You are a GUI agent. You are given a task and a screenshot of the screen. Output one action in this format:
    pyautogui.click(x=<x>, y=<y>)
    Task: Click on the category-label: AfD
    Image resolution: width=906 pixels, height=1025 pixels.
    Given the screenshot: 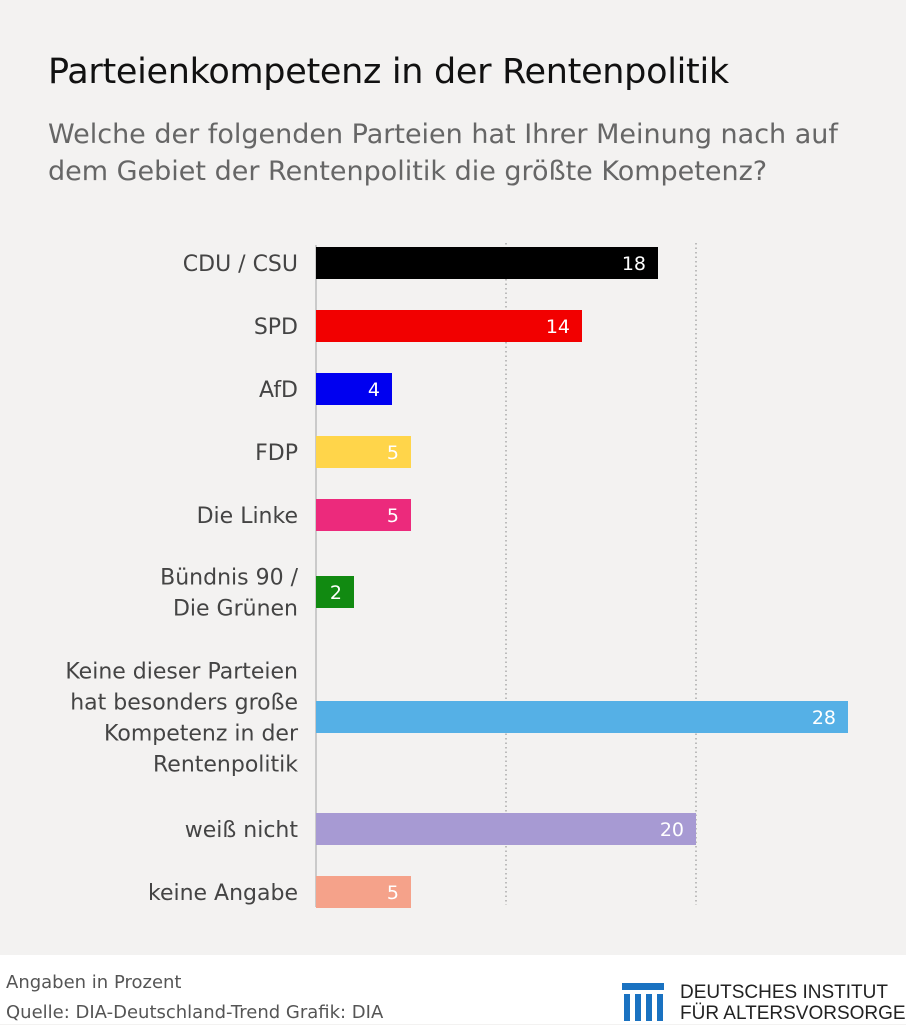 What is the action you would take?
    pyautogui.click(x=278, y=390)
    